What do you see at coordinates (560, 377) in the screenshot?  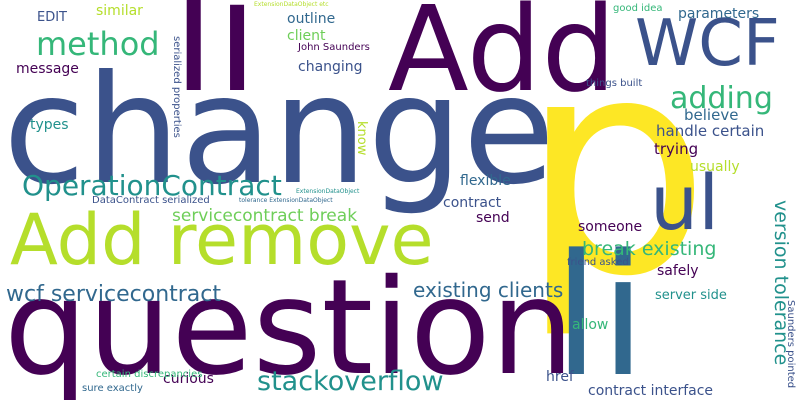 I see `word-href: href` at bounding box center [560, 377].